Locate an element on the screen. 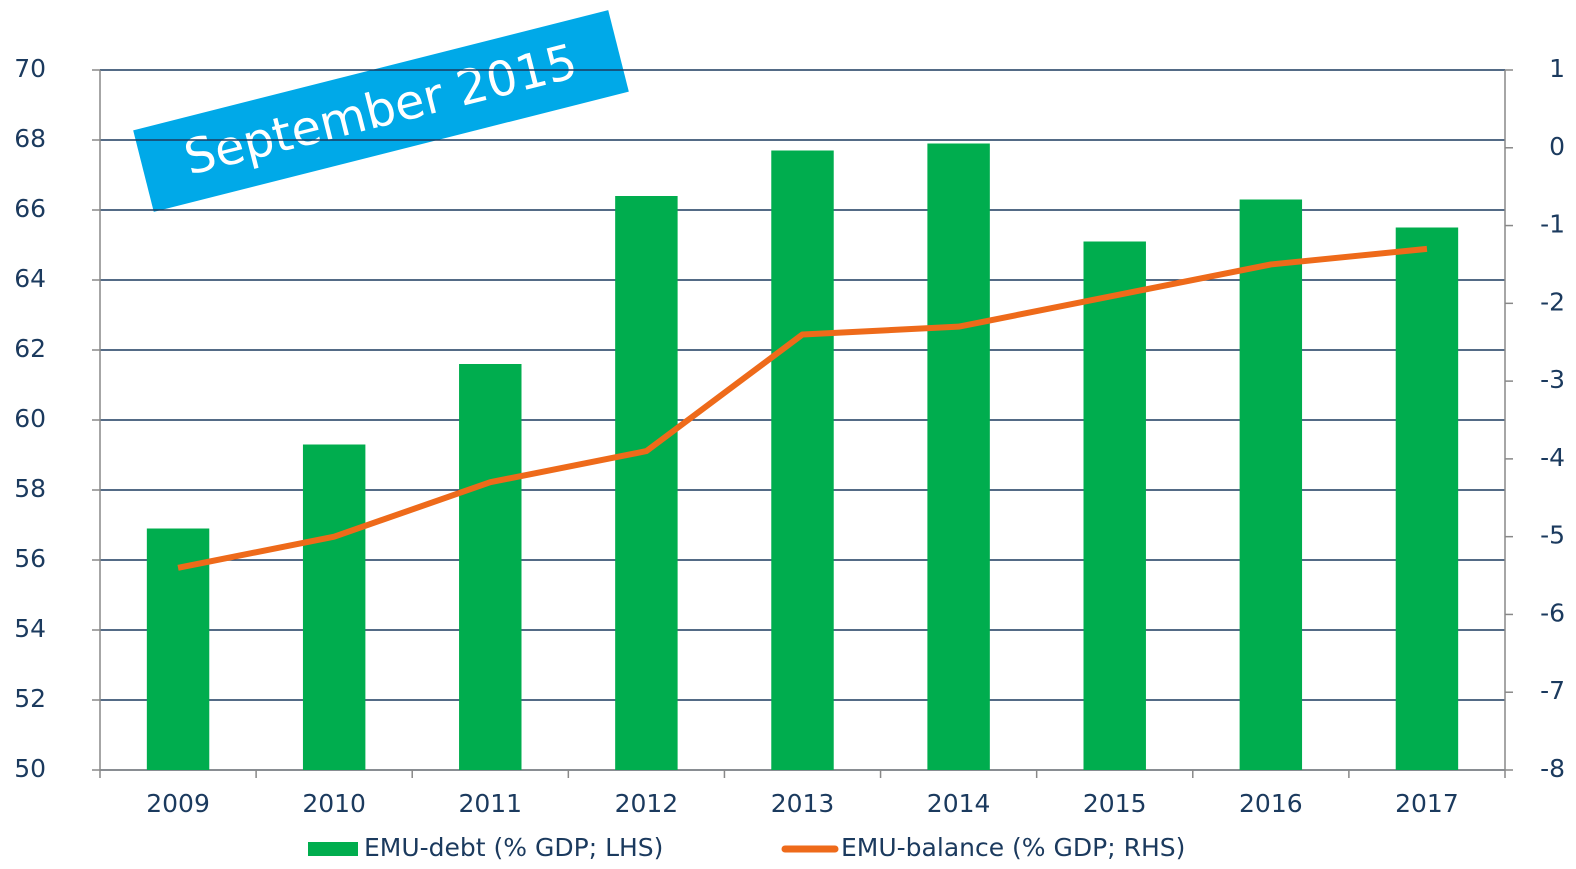  y2-tick-label: -6 is located at coordinates (1552, 612).